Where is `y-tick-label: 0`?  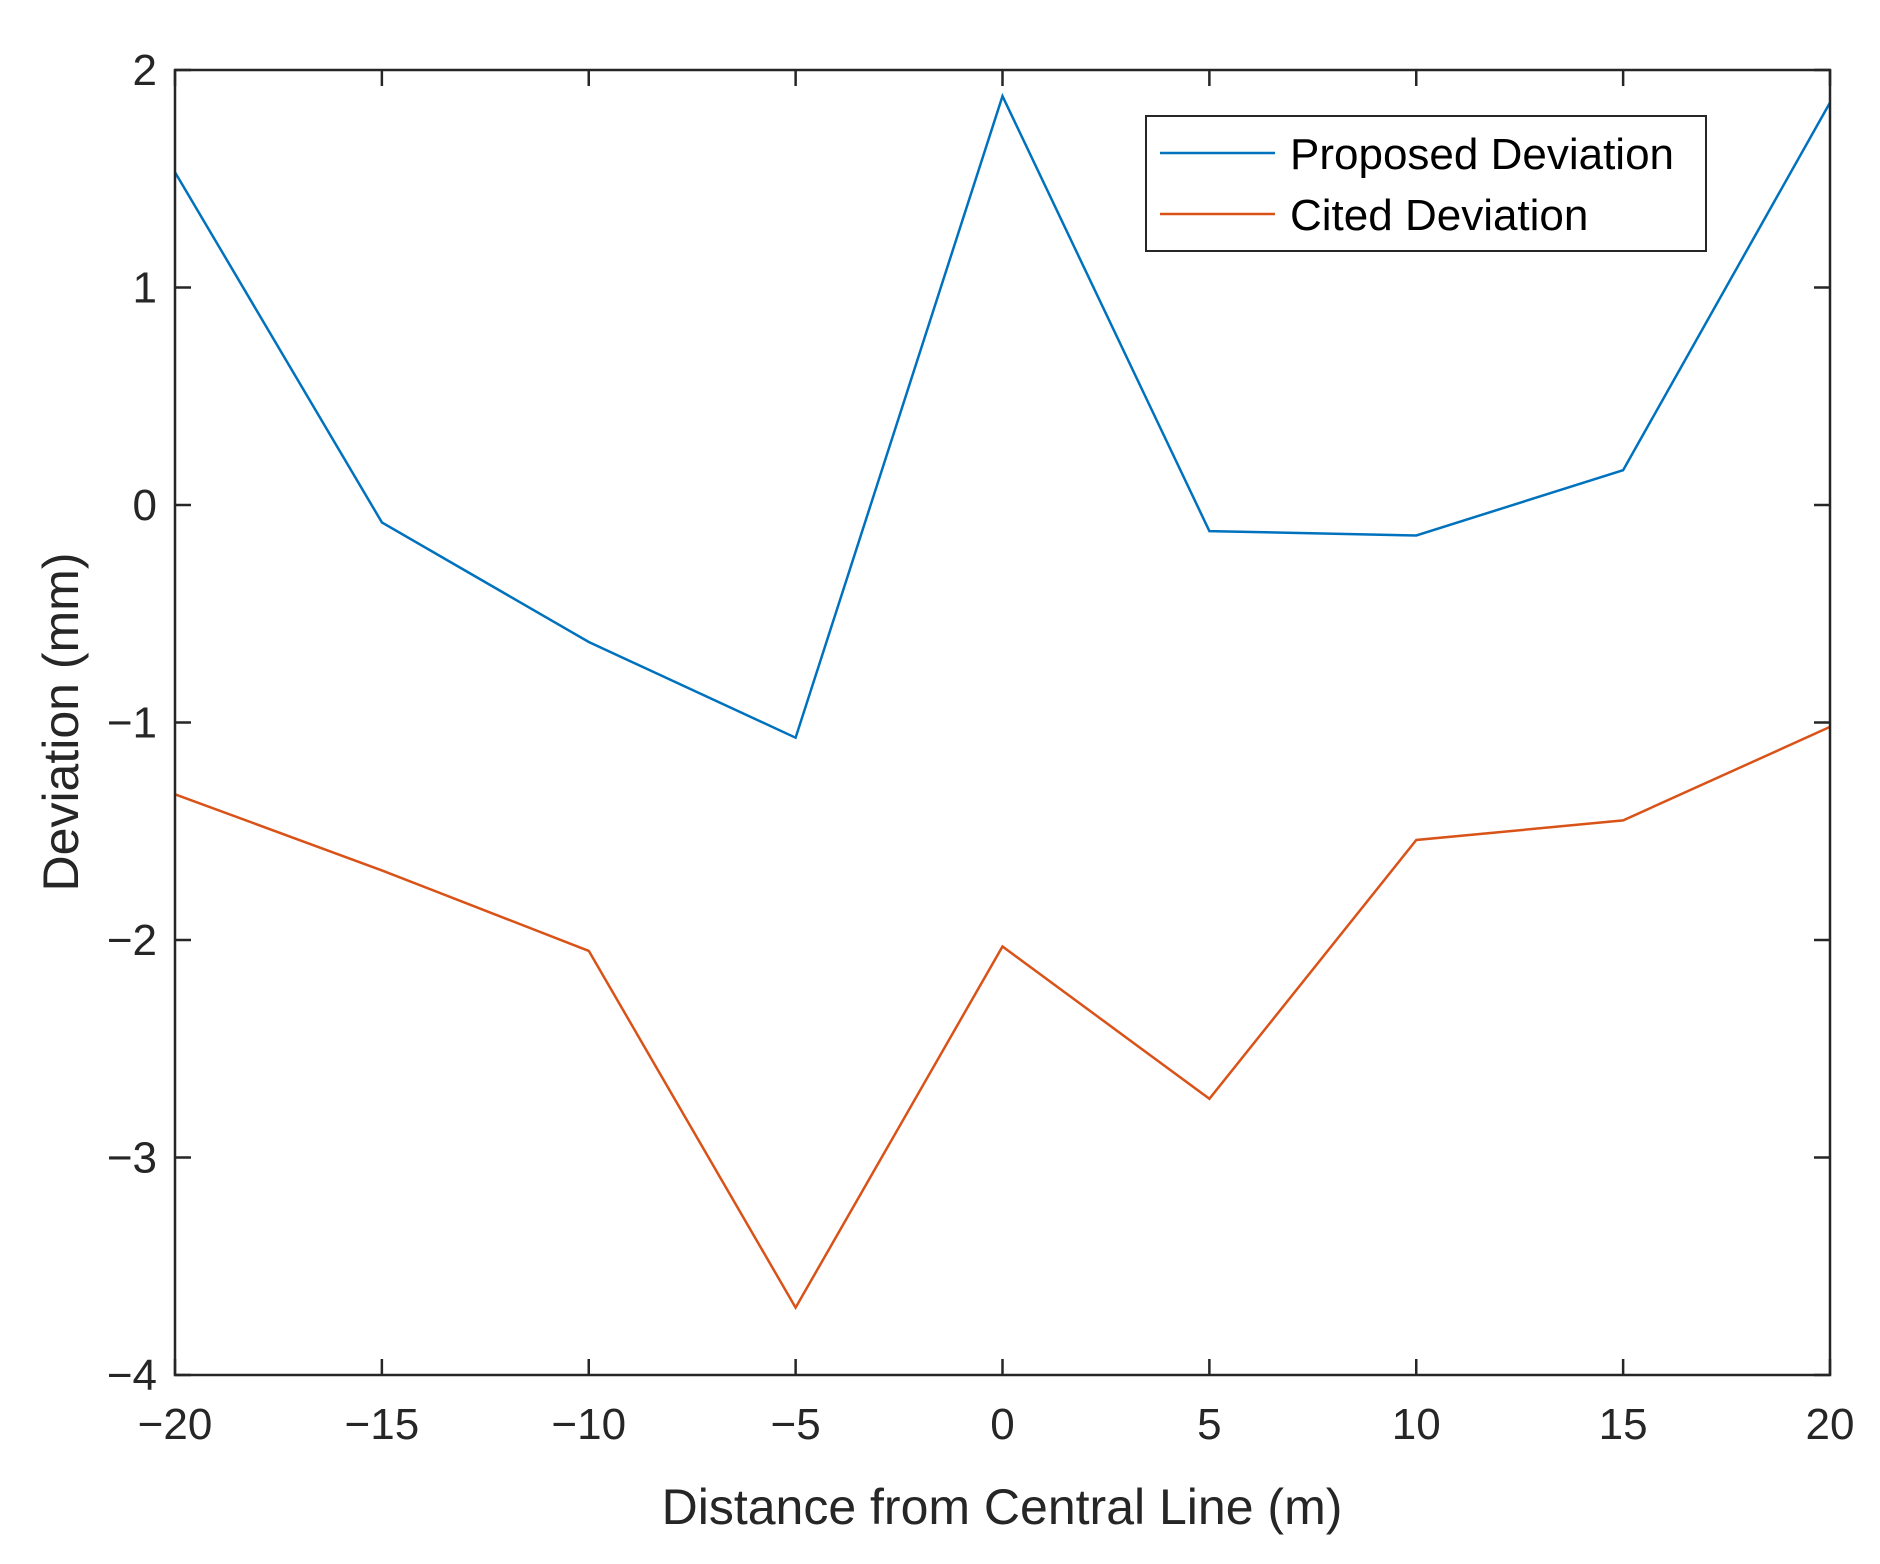 y-tick-label: 0 is located at coordinates (145, 505).